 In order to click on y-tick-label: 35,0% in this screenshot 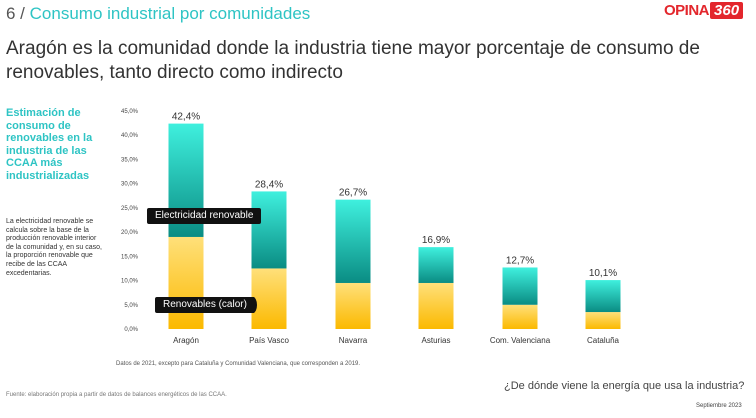, I will do `click(130, 160)`.